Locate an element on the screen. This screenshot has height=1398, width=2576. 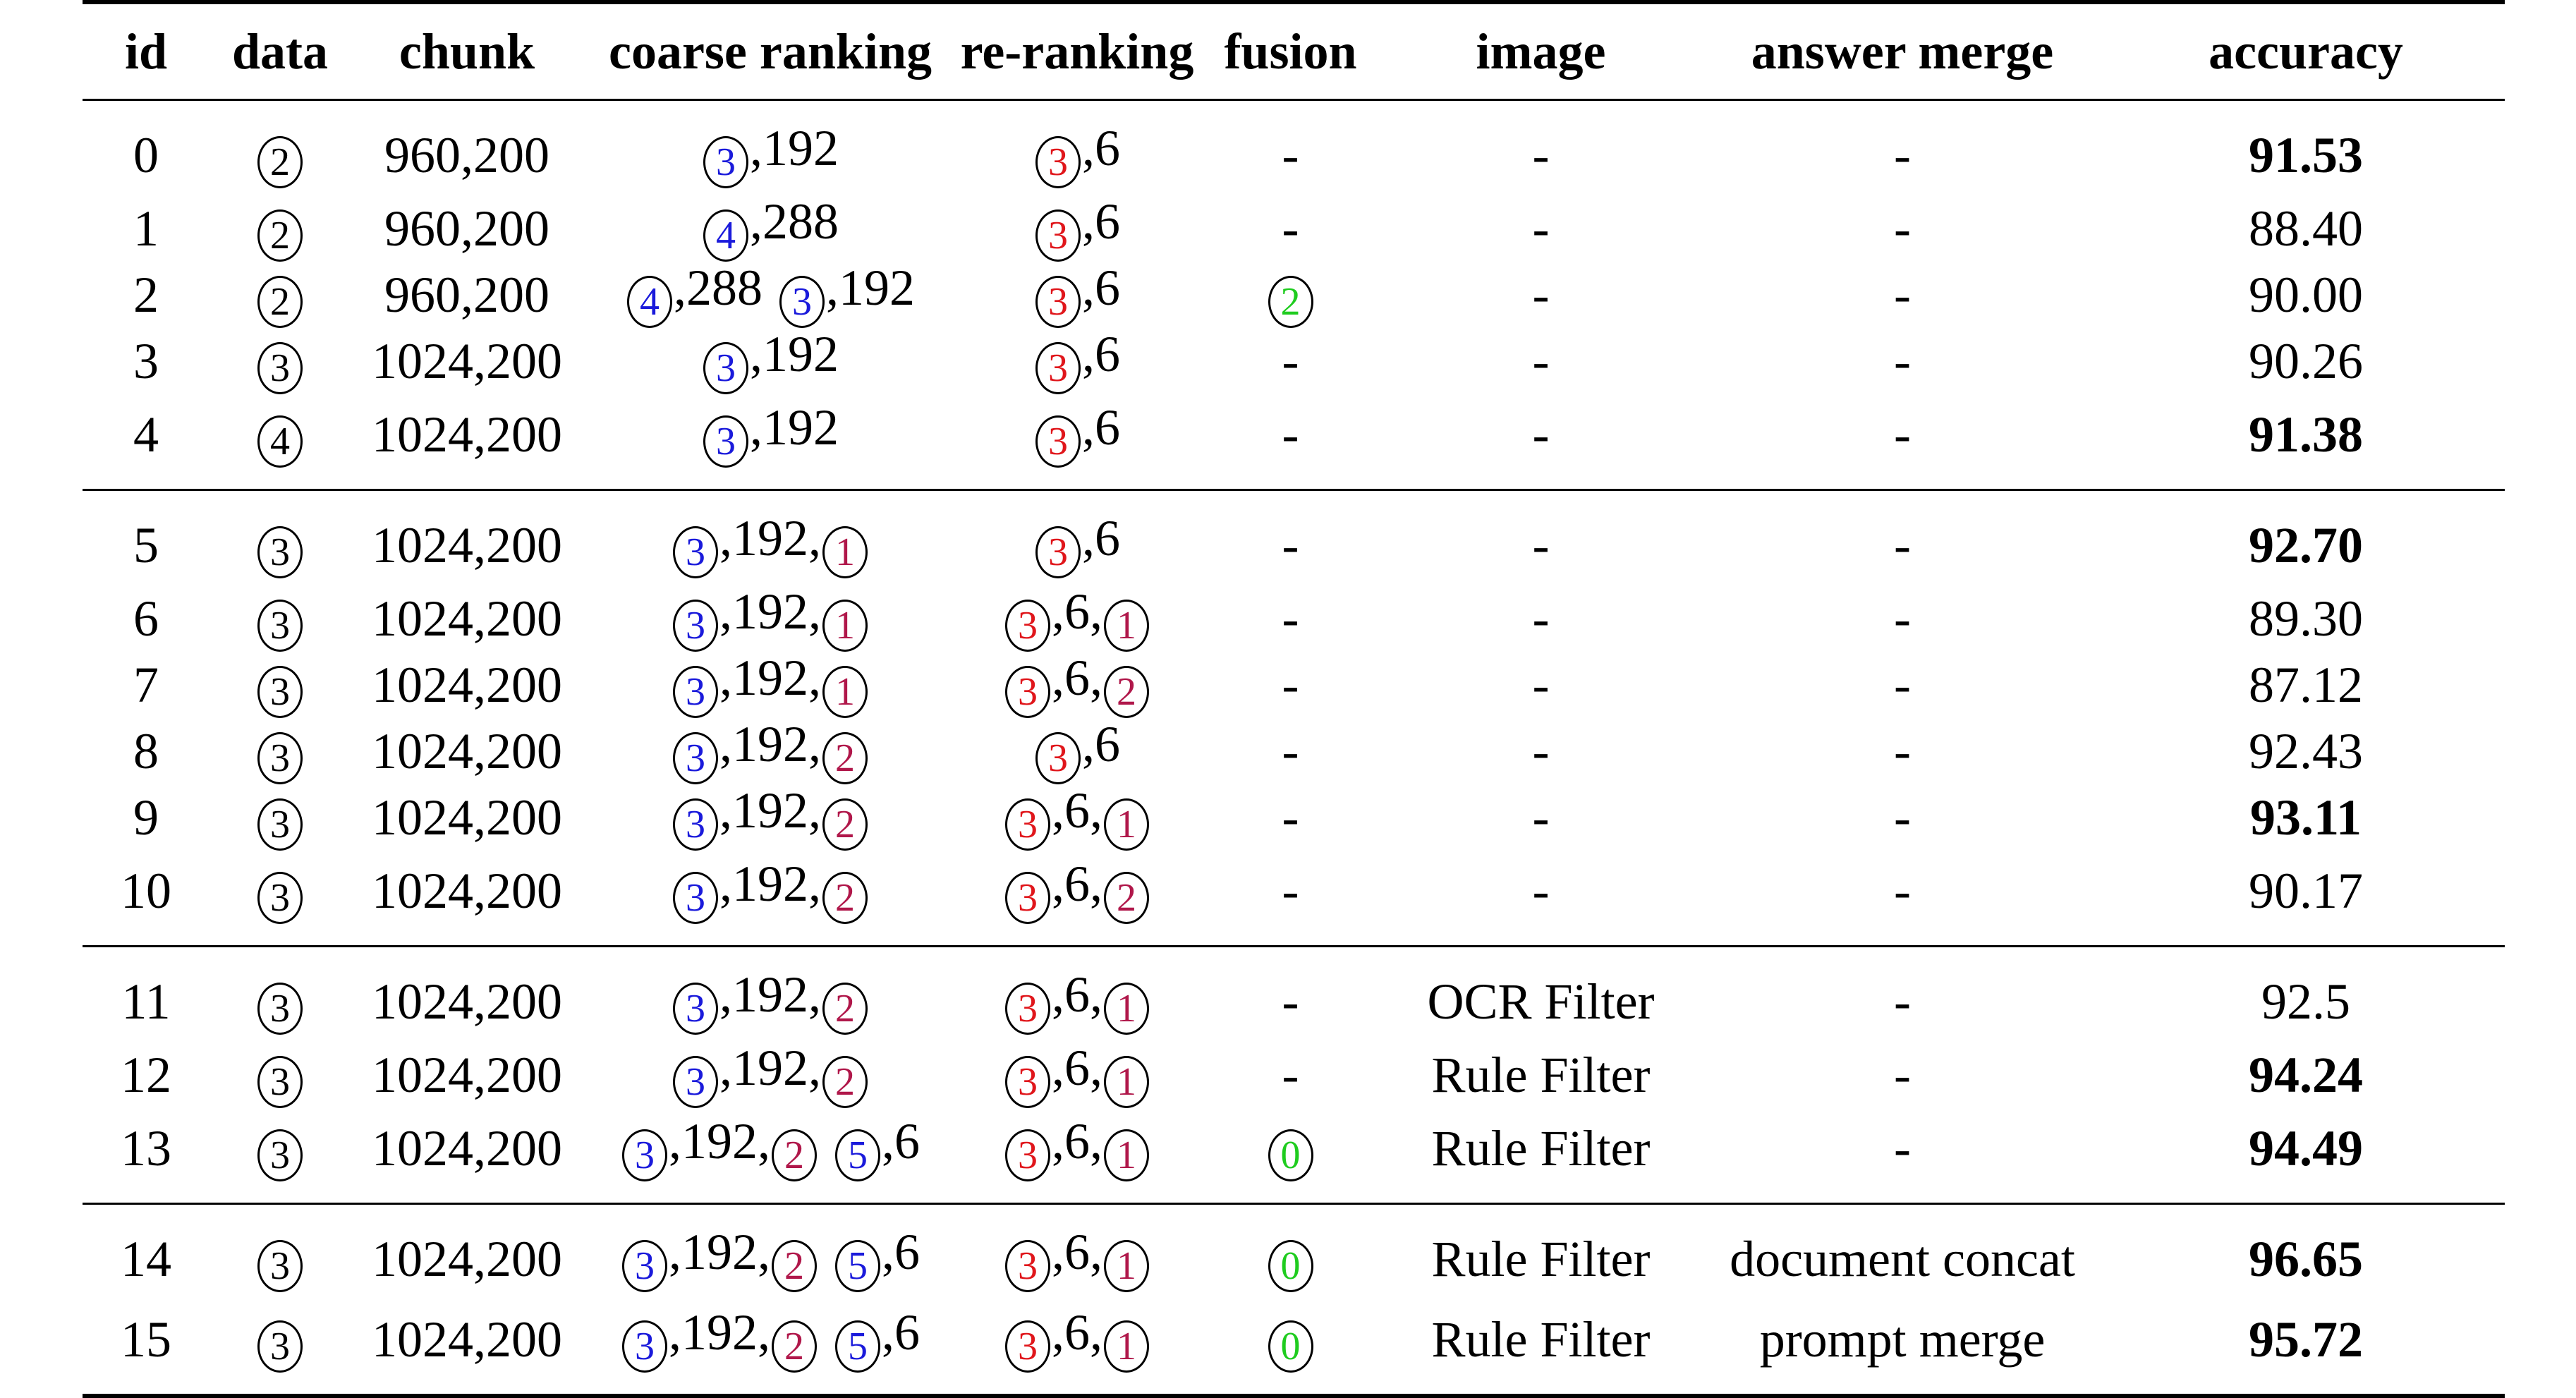
circled-number: 0 is located at coordinates (1290, 1265).